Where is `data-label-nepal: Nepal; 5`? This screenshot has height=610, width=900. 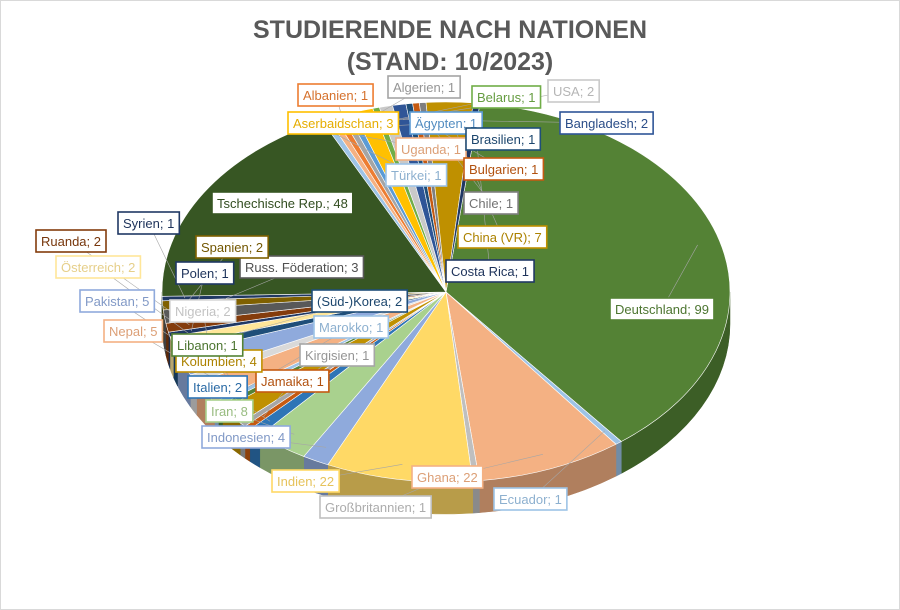
data-label-nepal: Nepal; 5 is located at coordinates (133, 331).